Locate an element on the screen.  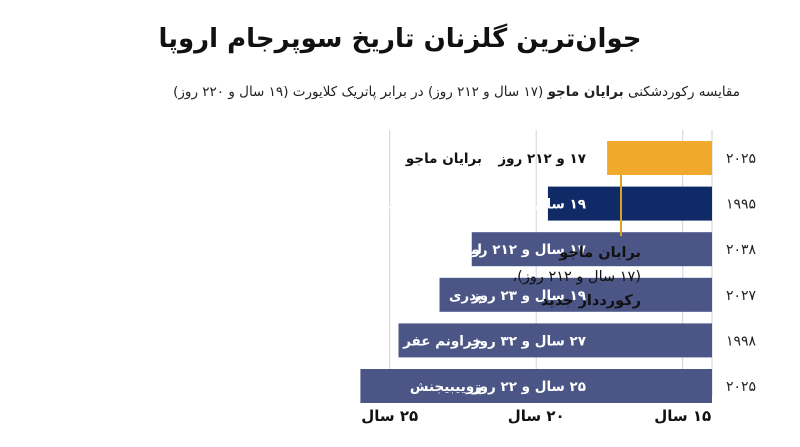
chart-title: جوان‌ترین گلزنان تاریخ سوپرجام اروپا is located at coordinates (400, 39).